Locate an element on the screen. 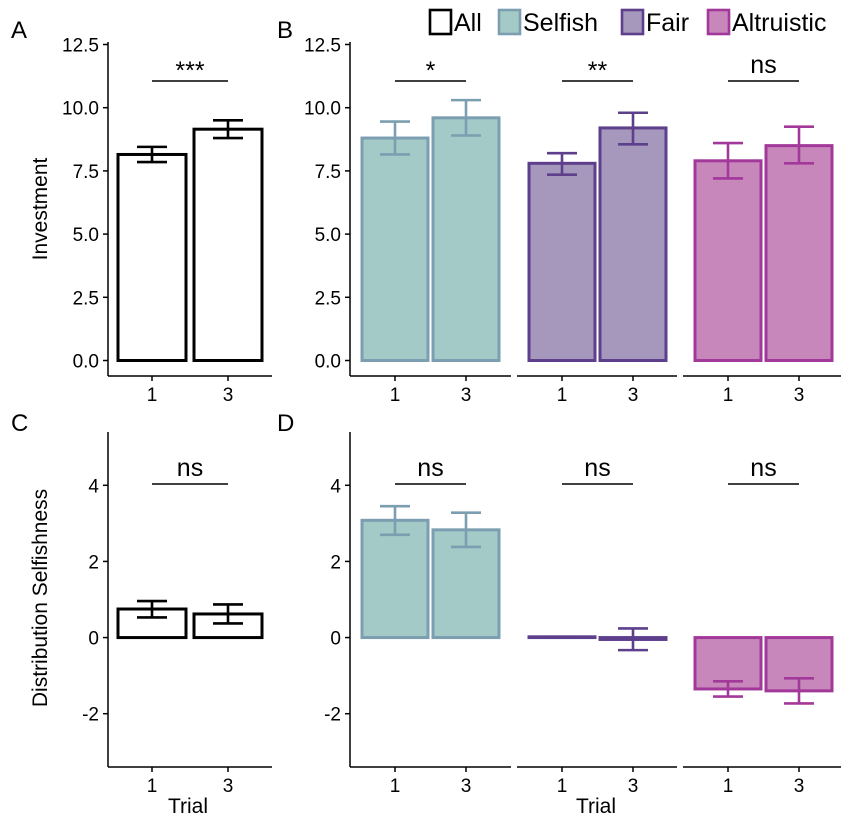 The width and height of the screenshot is (851, 821). legend-label-selfish: Selfish is located at coordinates (560, 23).